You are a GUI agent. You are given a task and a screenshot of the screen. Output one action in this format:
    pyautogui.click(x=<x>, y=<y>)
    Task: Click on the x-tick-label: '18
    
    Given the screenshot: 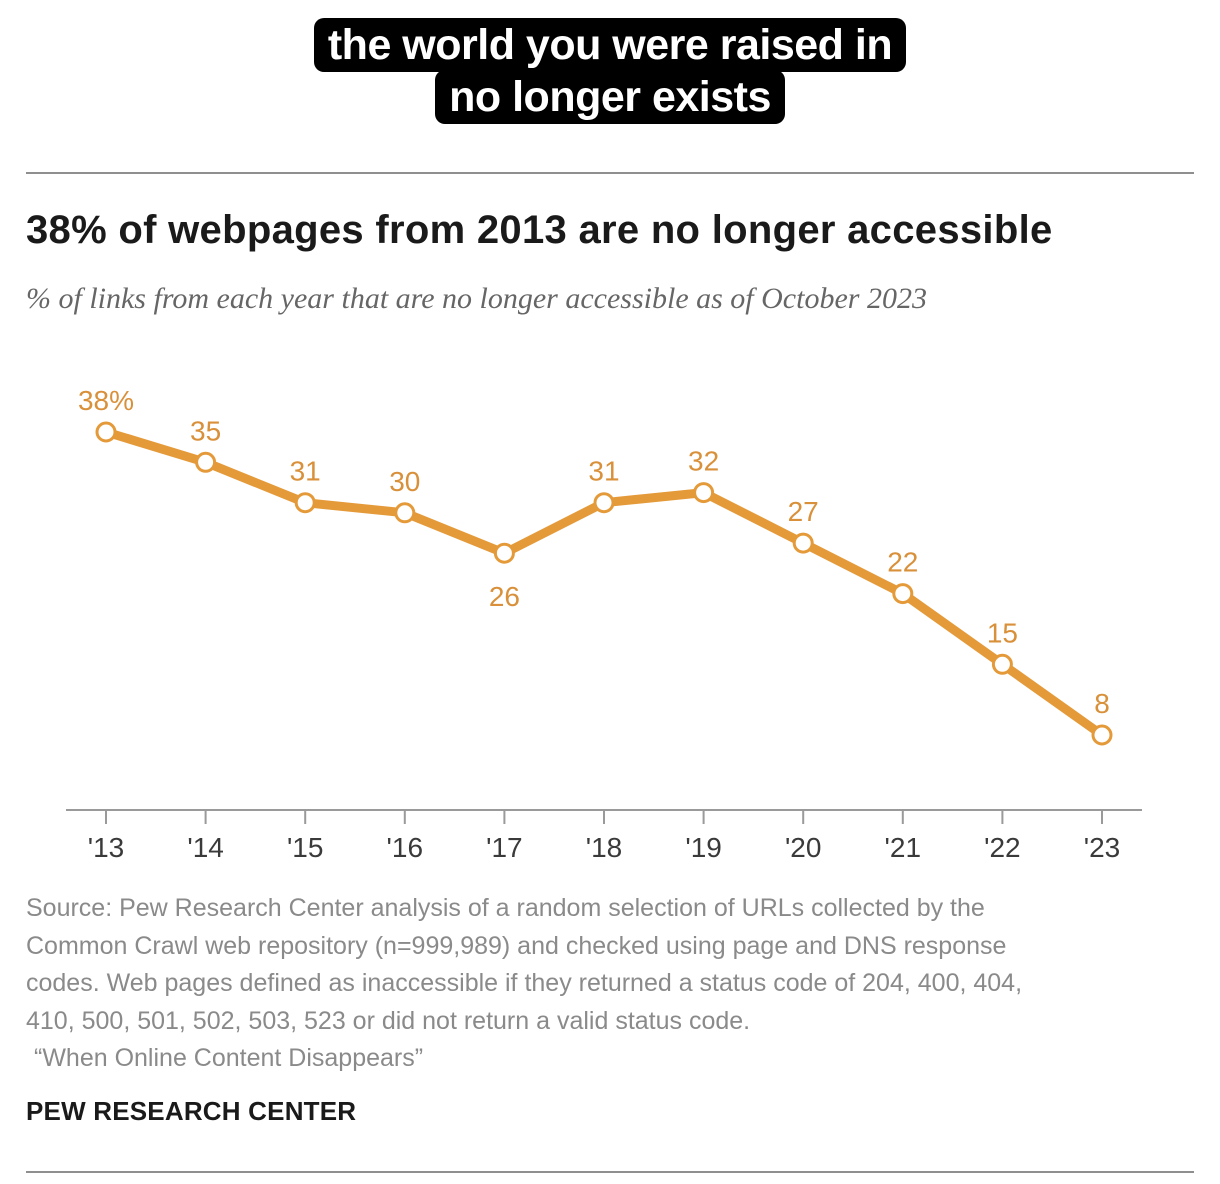 What is the action you would take?
    pyautogui.click(x=604, y=847)
    